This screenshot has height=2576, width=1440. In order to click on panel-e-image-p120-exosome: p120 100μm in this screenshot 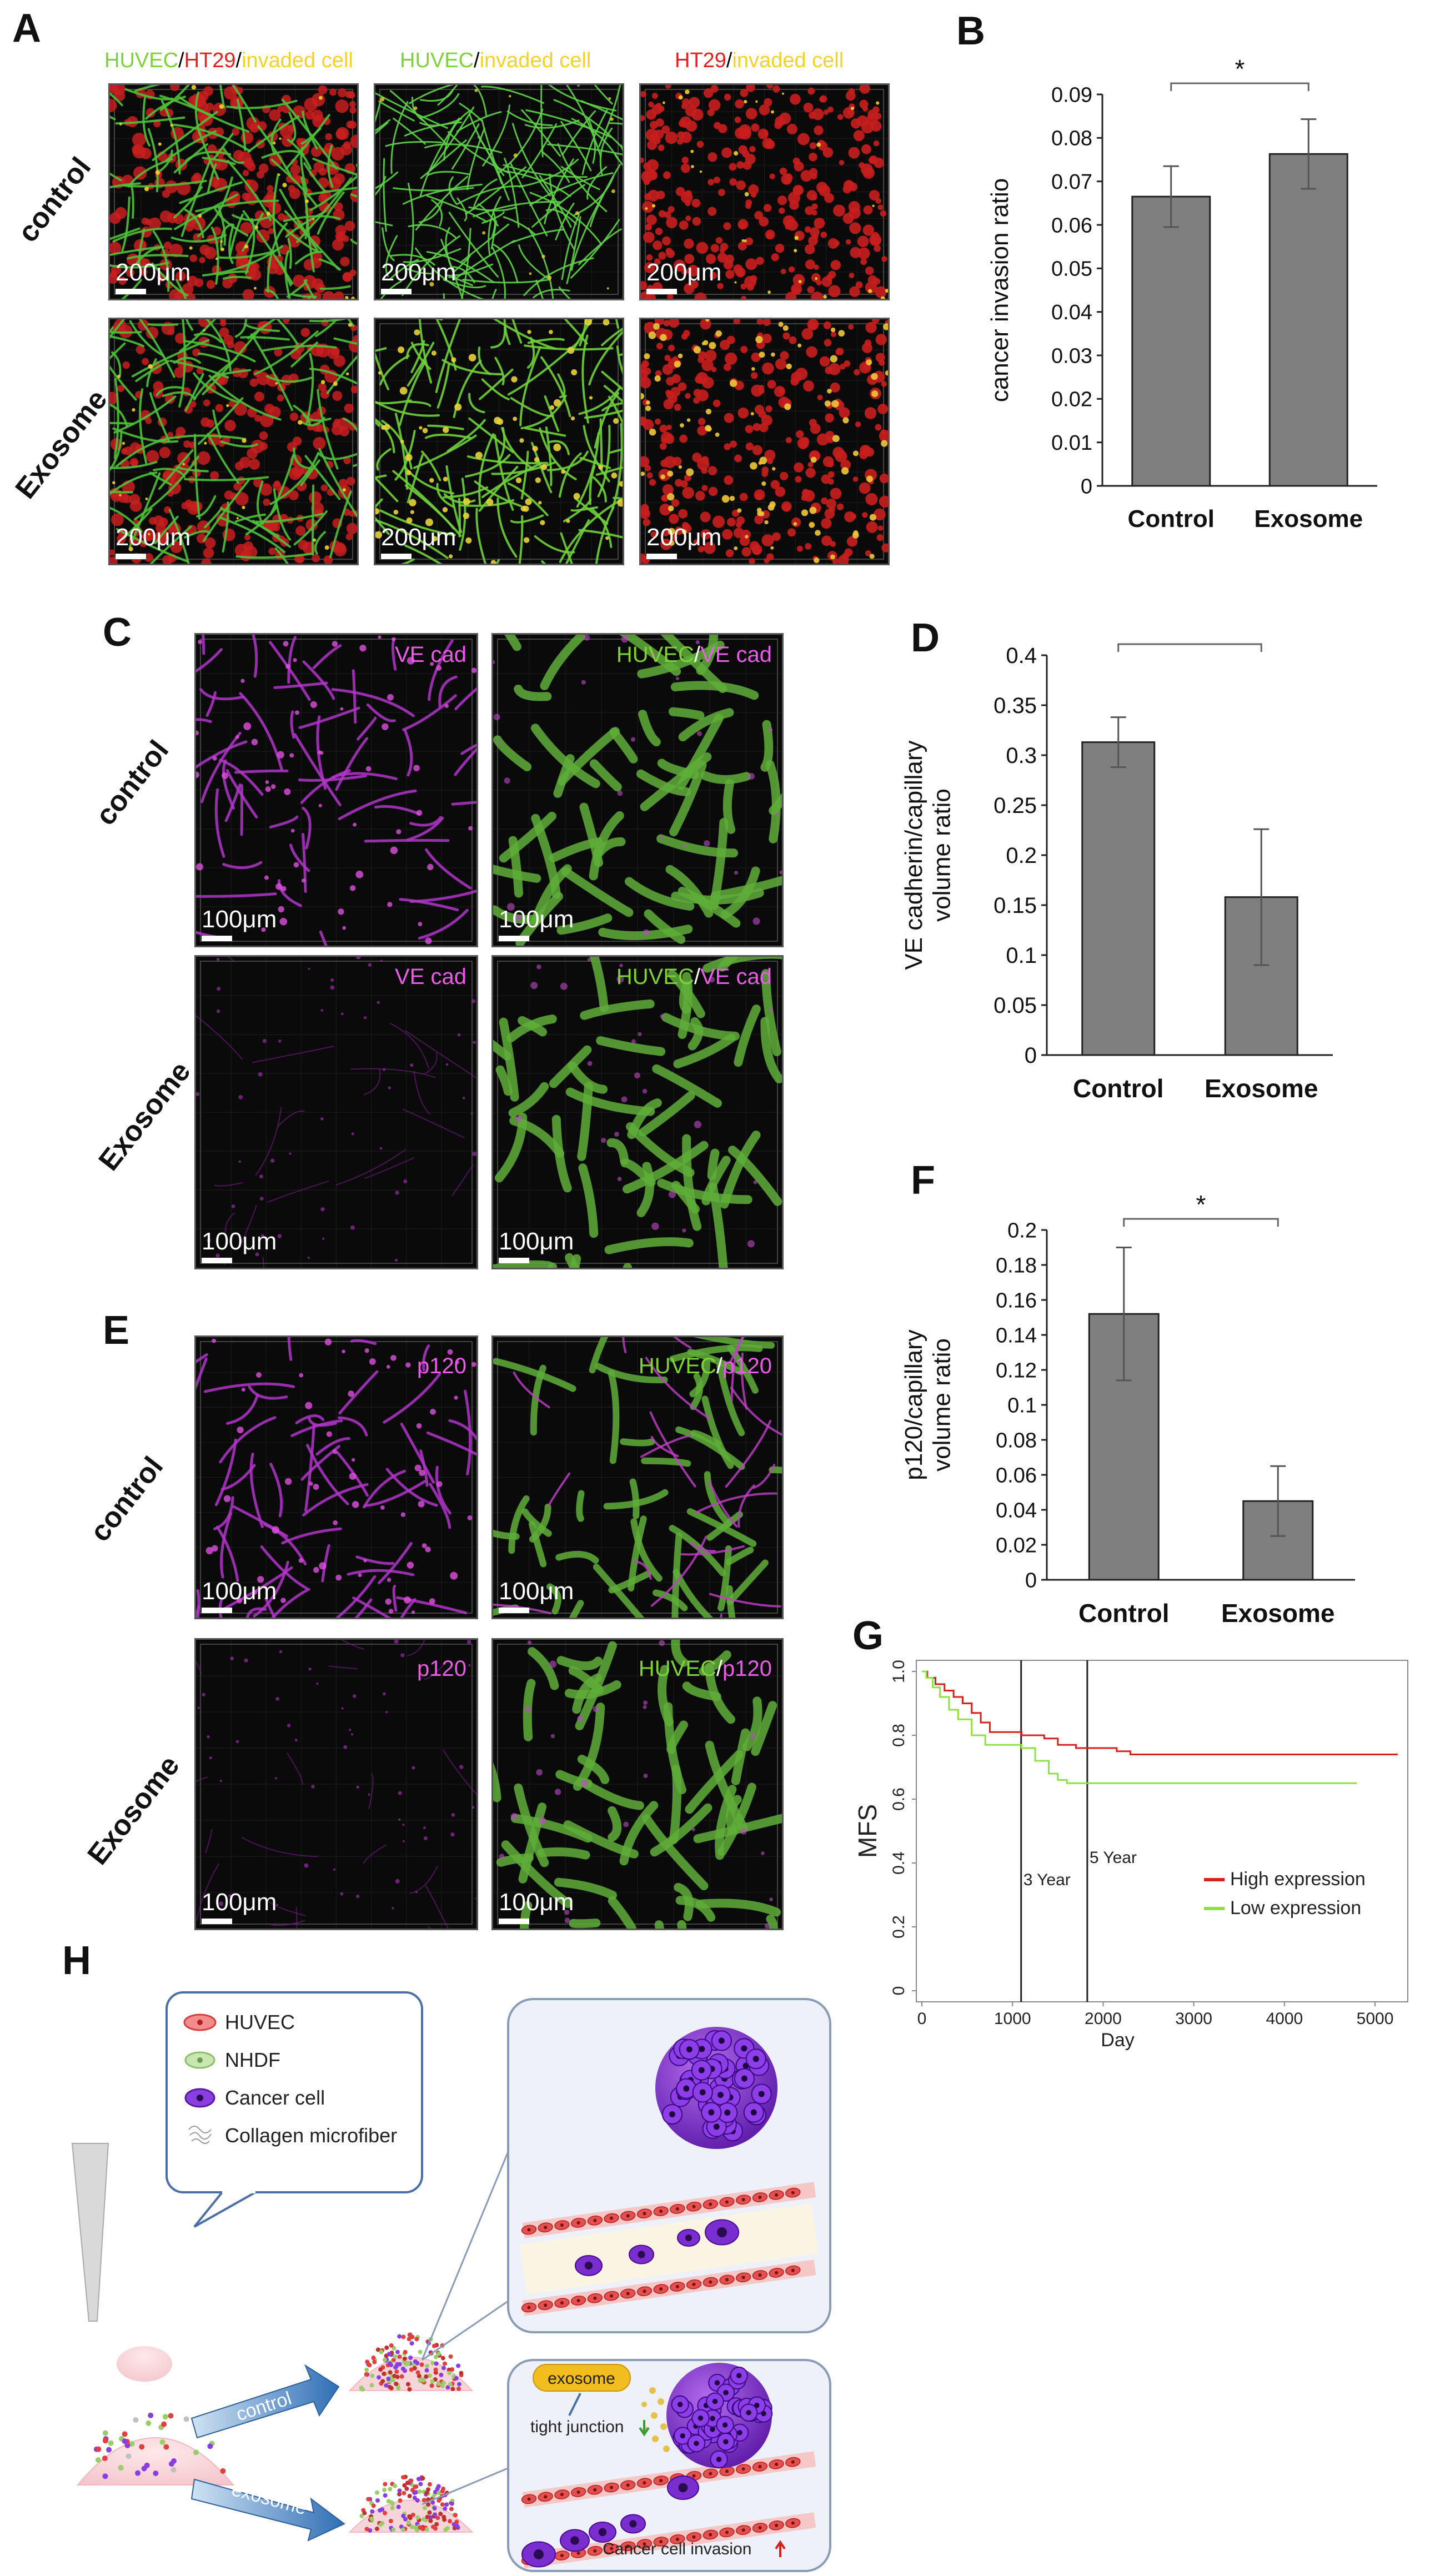, I will do `click(336, 1784)`.